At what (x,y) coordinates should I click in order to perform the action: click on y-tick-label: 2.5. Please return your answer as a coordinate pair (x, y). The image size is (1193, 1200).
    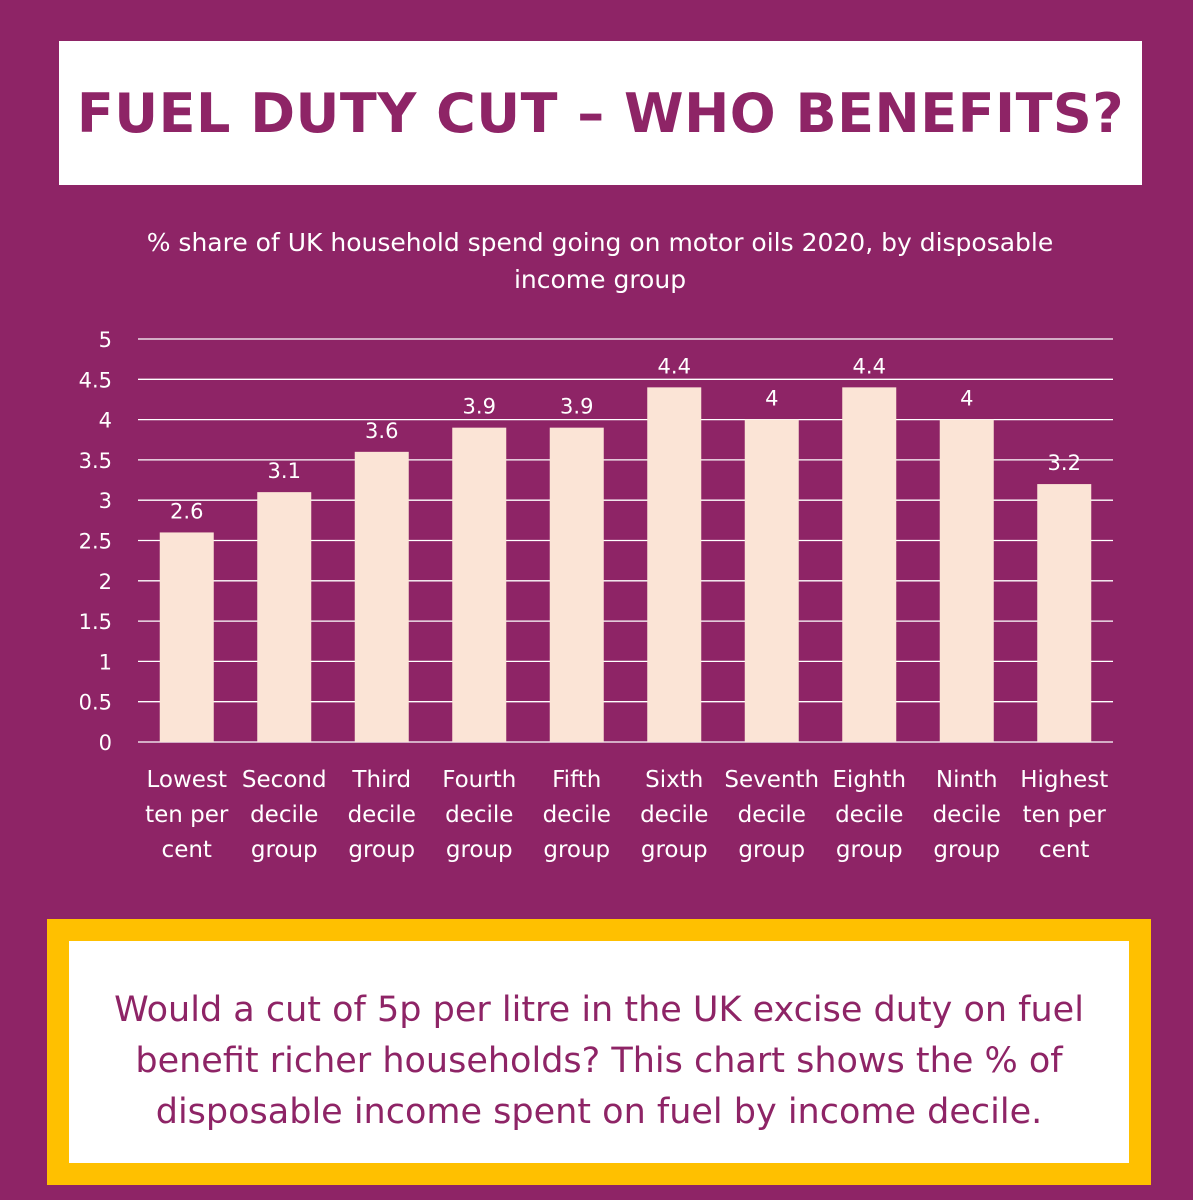
    Looking at the image, I should click on (95, 542).